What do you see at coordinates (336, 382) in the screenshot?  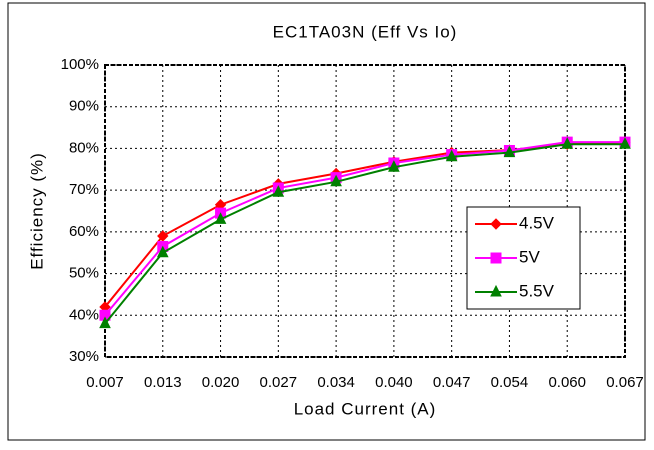 I see `x-tick-label: 0.034` at bounding box center [336, 382].